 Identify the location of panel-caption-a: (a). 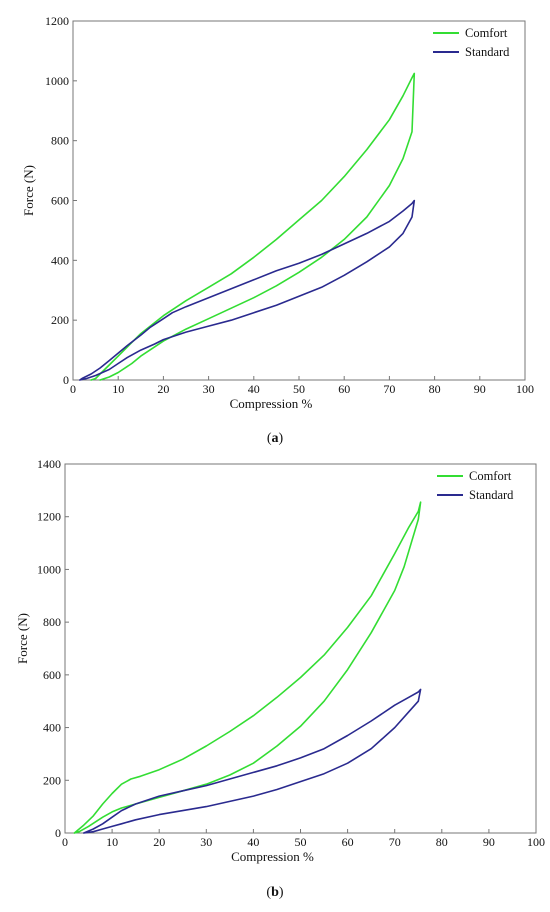
(275, 438).